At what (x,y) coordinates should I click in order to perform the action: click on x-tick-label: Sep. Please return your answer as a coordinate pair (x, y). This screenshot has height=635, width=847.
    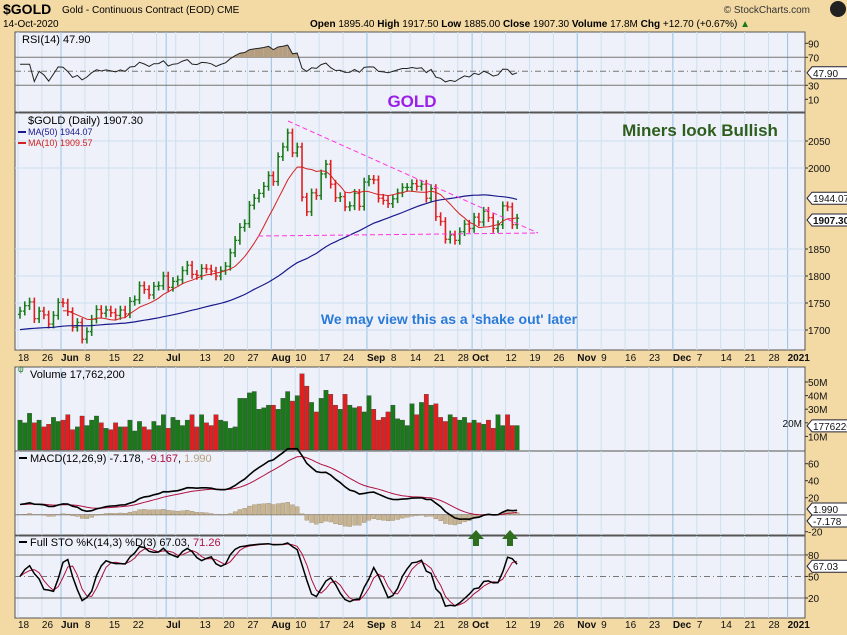
    Looking at the image, I should click on (376, 358).